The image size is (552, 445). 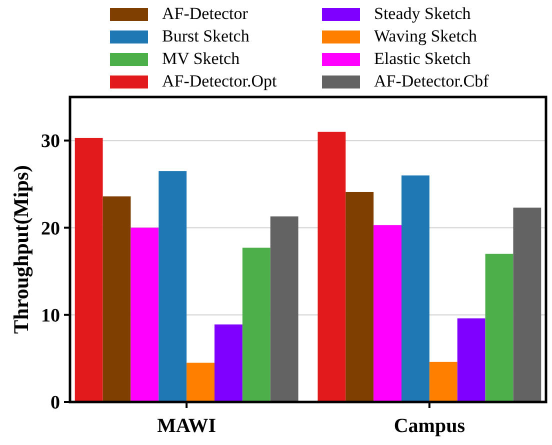 What do you see at coordinates (205, 13) in the screenshot?
I see `legend-label: AF-Detector` at bounding box center [205, 13].